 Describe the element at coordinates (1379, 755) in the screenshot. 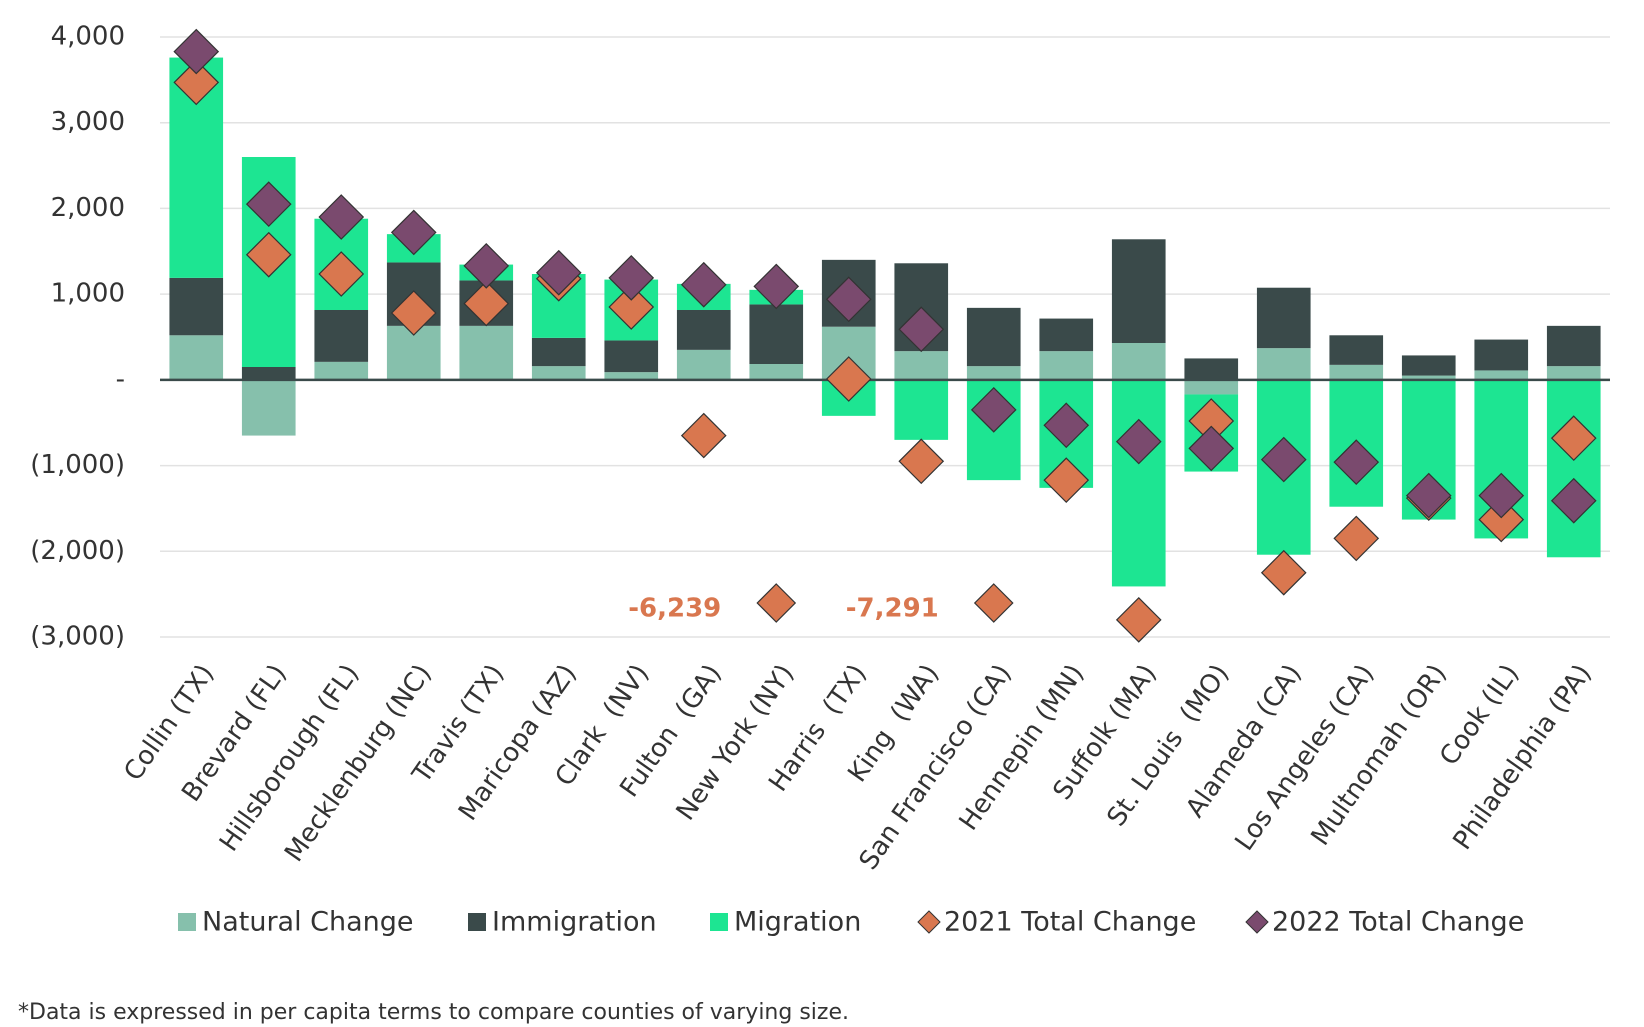

I see `x-tick-label: Multnomah (OR)` at that location.